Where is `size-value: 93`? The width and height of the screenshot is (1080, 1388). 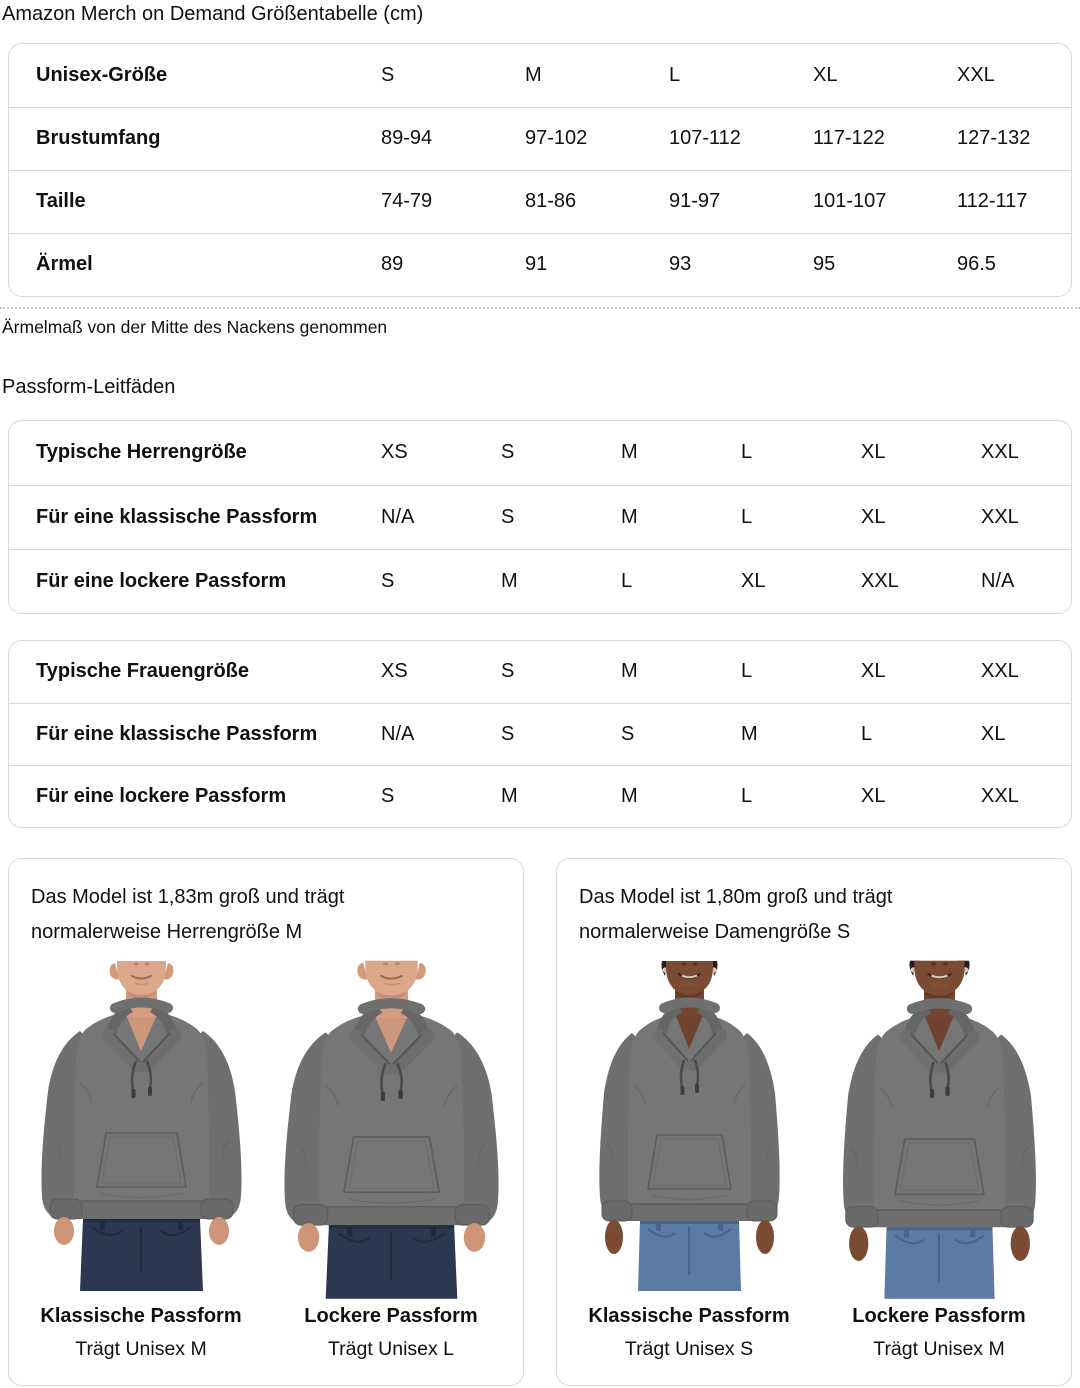 size-value: 93 is located at coordinates (714, 264).